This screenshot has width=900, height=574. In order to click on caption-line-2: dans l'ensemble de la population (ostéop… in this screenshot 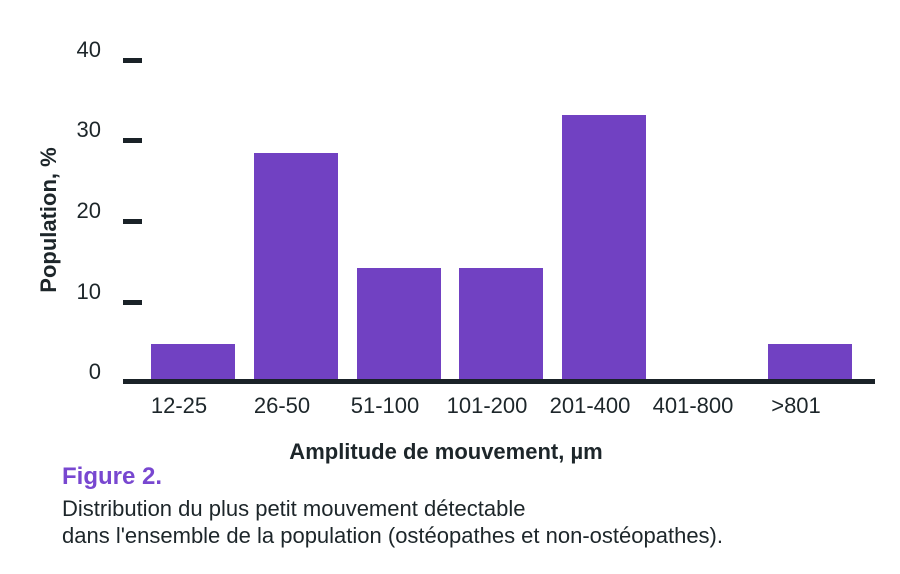, I will do `click(392, 535)`.